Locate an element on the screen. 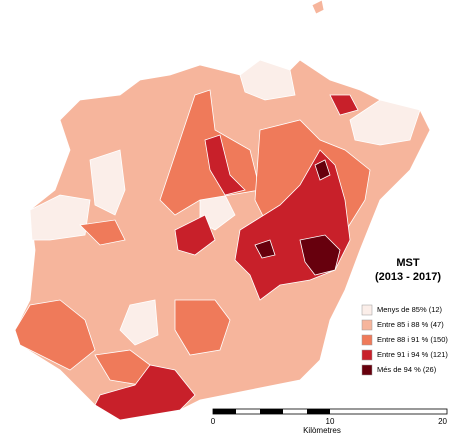 The height and width of the screenshot is (438, 453). scale-bar is located at coordinates (330, 411).